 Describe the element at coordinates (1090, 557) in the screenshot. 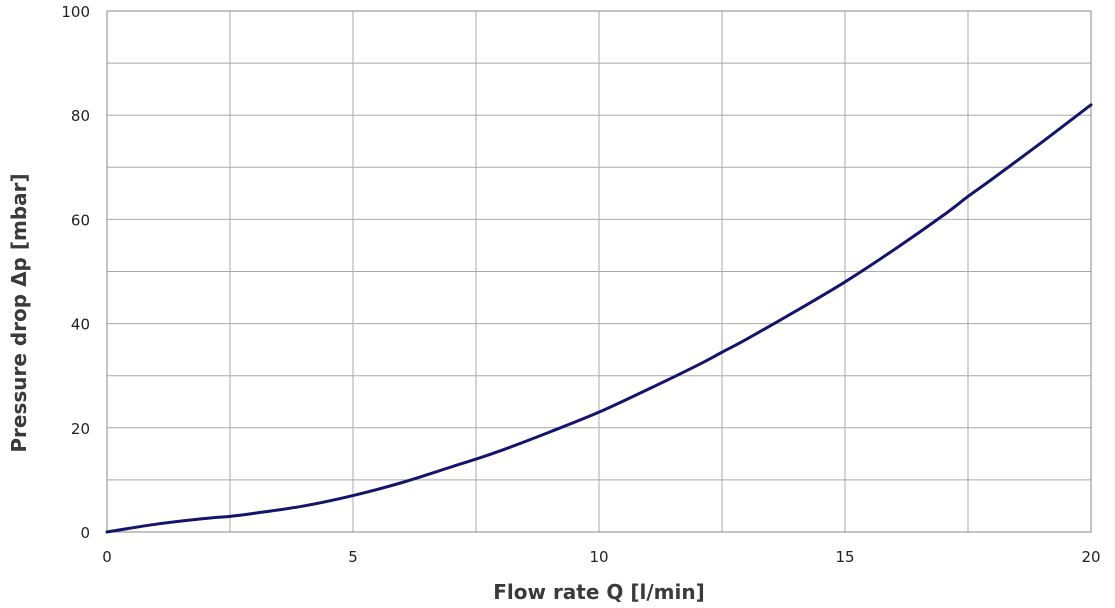

I see `x-tick-label: 20` at that location.